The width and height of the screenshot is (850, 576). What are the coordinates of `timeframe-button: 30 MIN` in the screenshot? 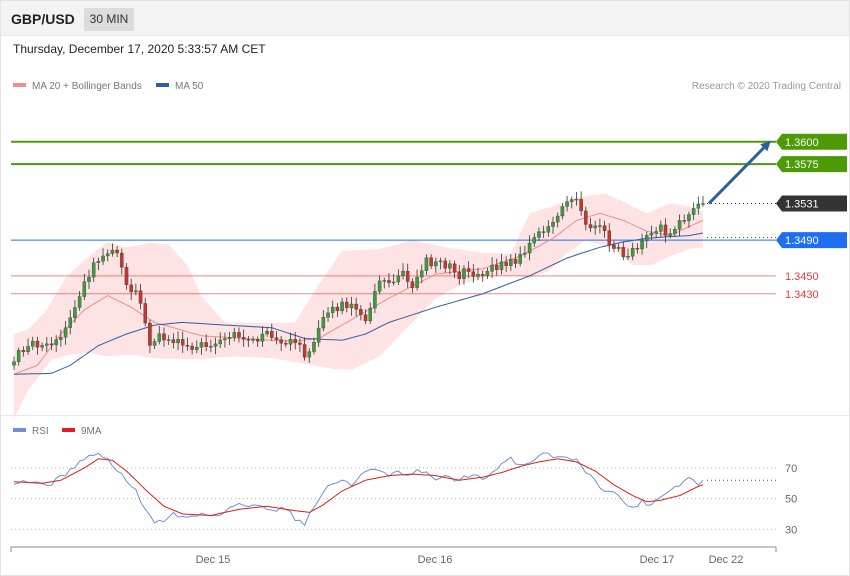 It's located at (109, 19).